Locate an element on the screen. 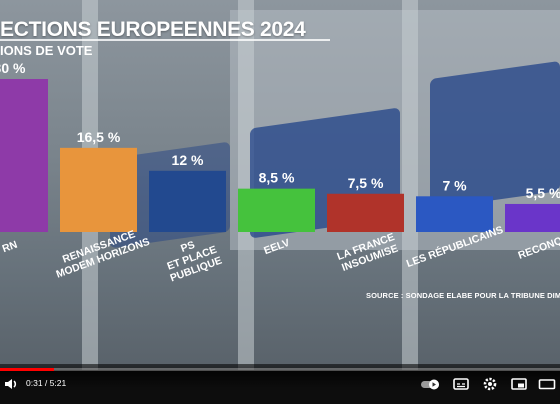 The height and width of the screenshot is (404, 560). category-label-0: RN is located at coordinates (10, 247).